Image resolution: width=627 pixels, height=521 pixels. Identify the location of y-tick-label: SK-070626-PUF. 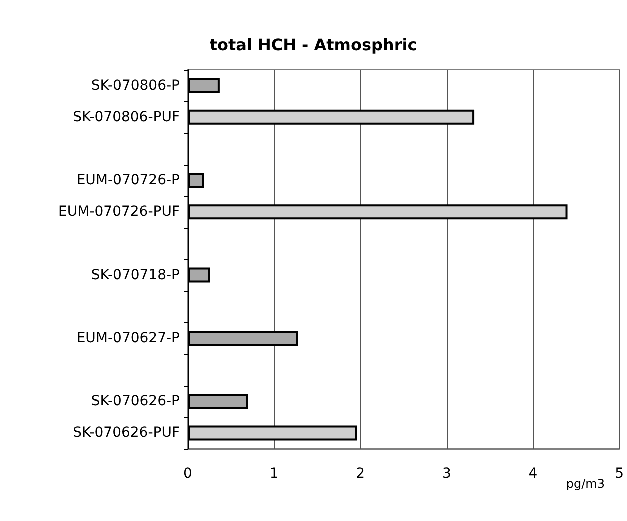
(126, 433).